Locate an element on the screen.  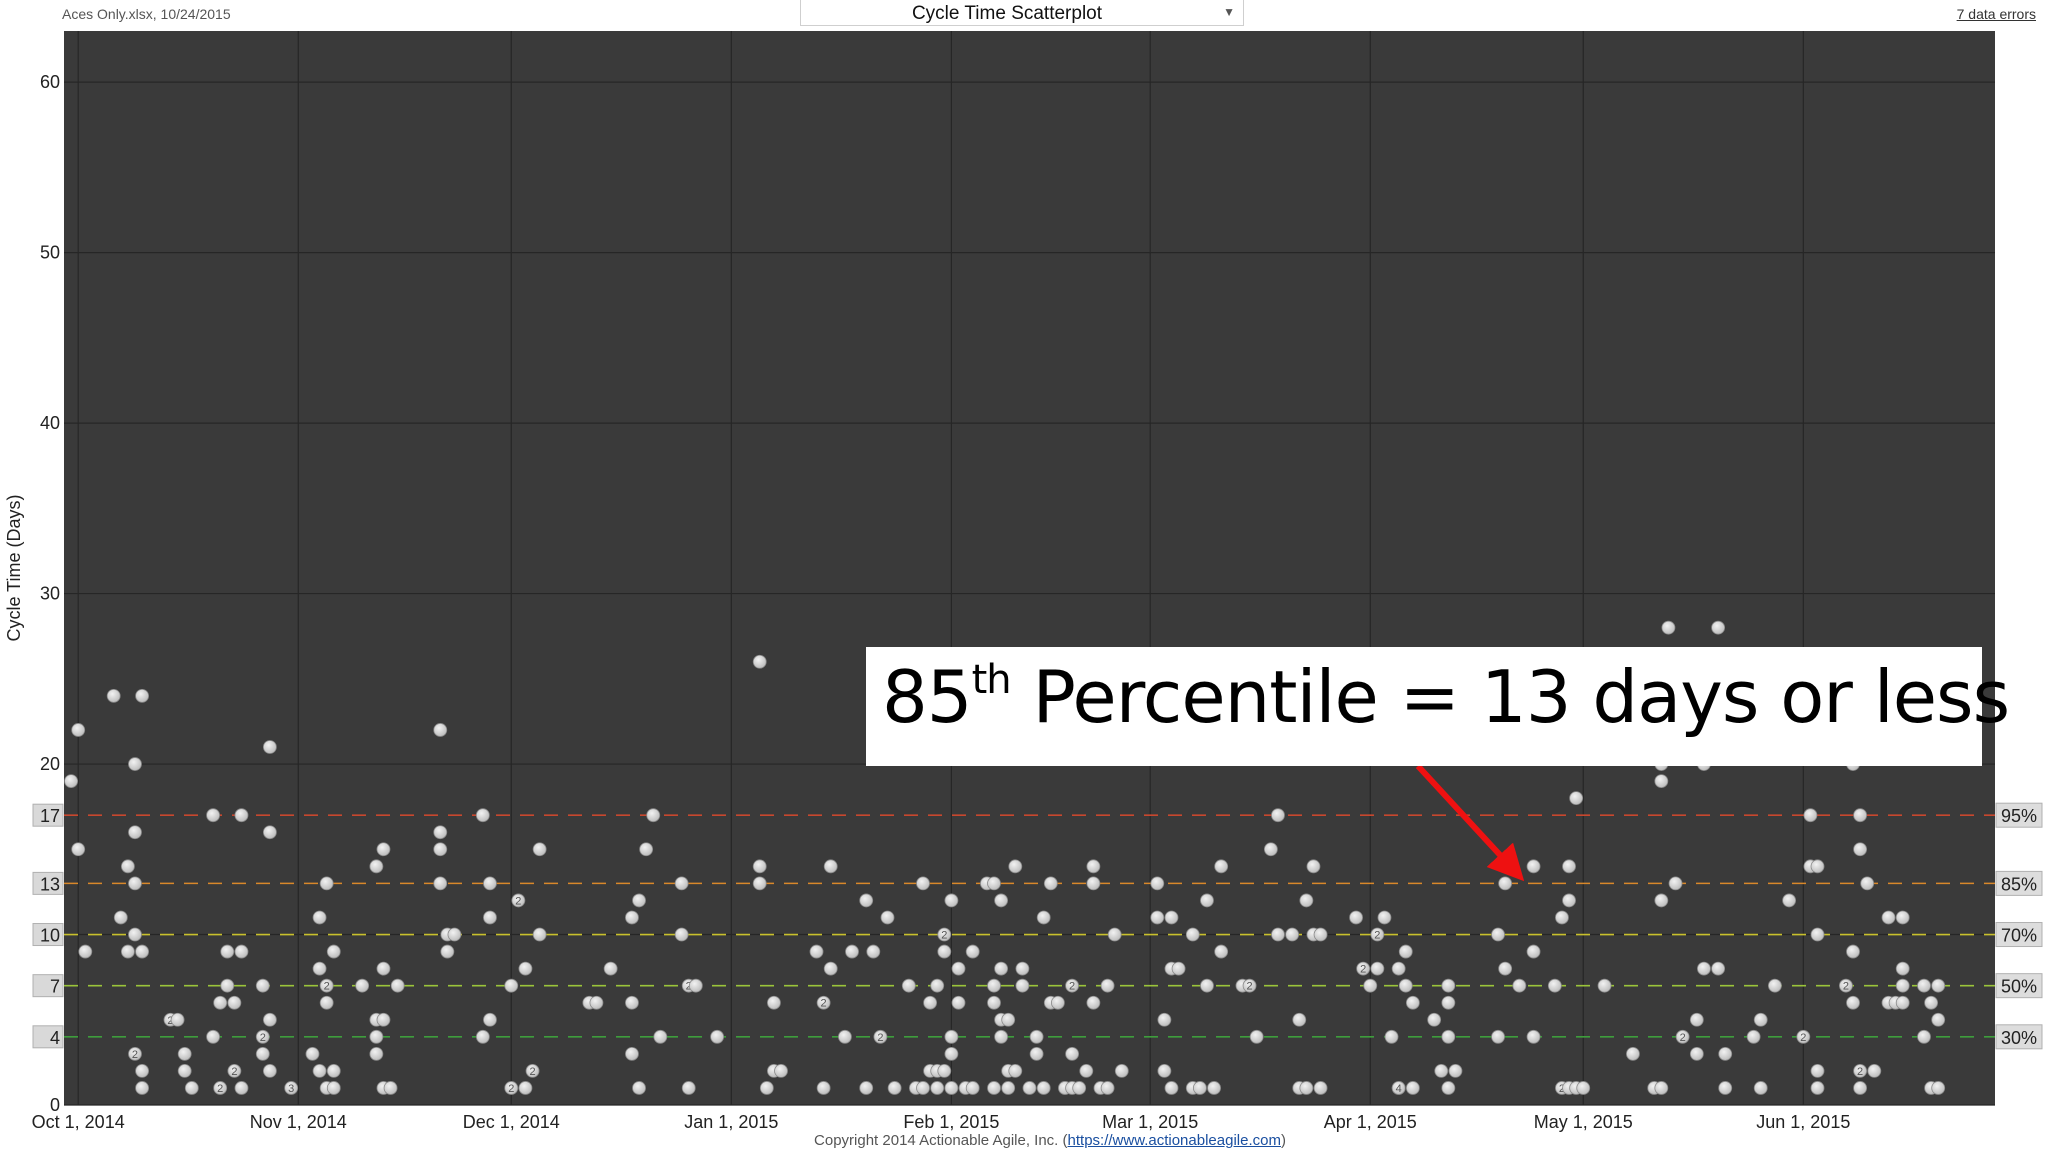
y-tick-label: 60 is located at coordinates (50, 82).